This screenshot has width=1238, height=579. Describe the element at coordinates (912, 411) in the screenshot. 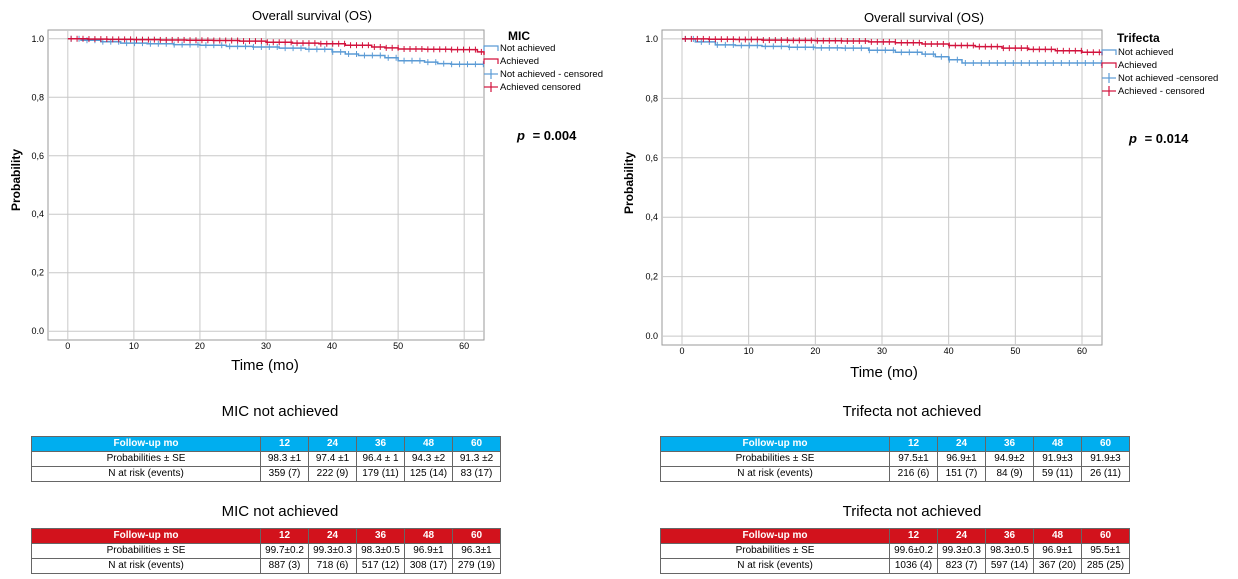

I see `table-title-not-achieved: Trifecta not achieved` at that location.